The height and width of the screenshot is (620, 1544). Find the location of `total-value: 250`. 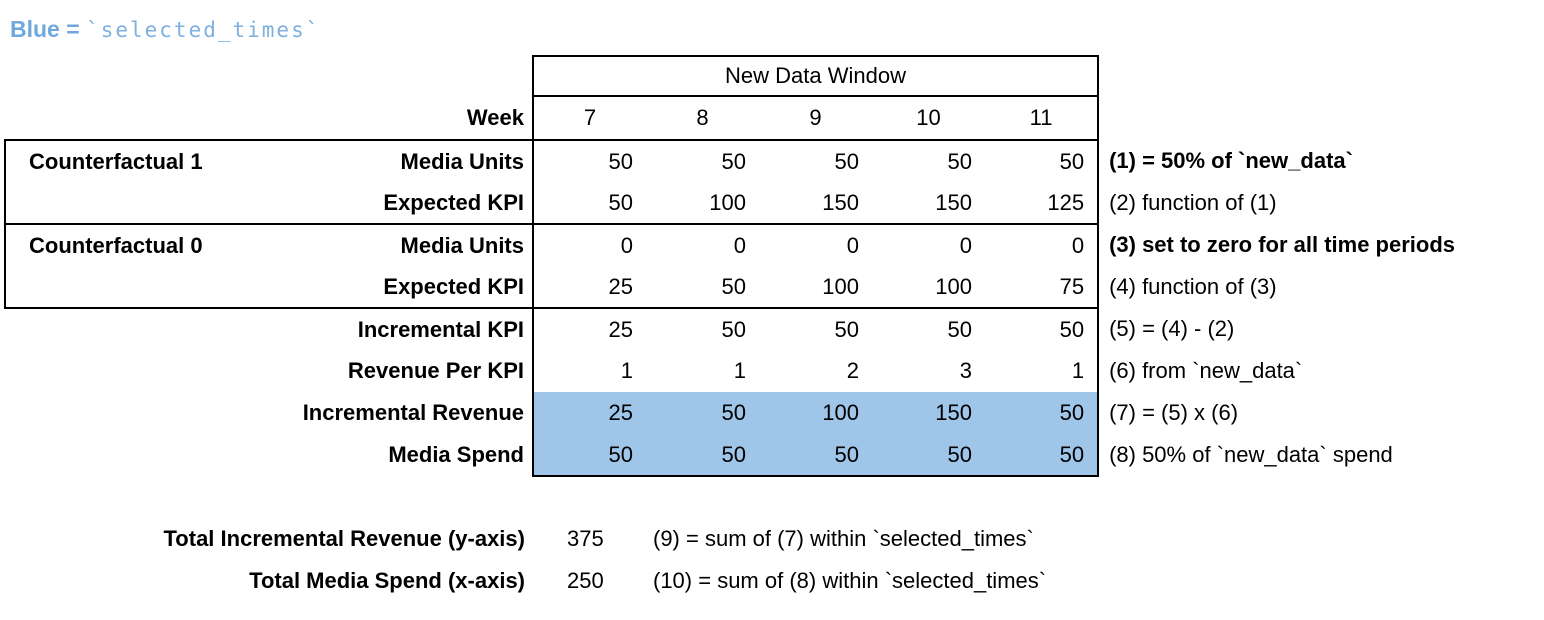

total-value: 250 is located at coordinates (585, 580).